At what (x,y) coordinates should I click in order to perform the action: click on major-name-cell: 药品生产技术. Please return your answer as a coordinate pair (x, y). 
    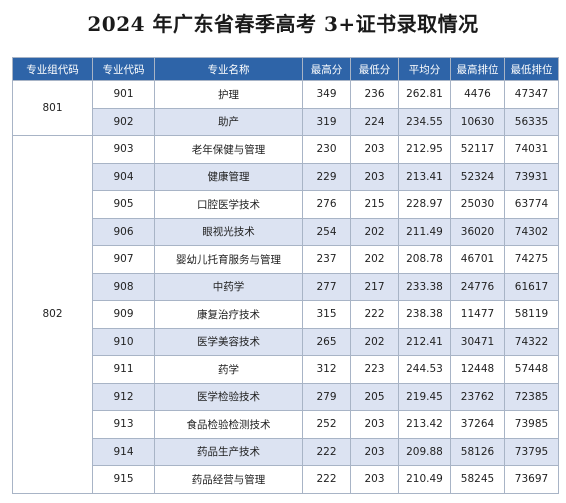
    Looking at the image, I should click on (228, 451).